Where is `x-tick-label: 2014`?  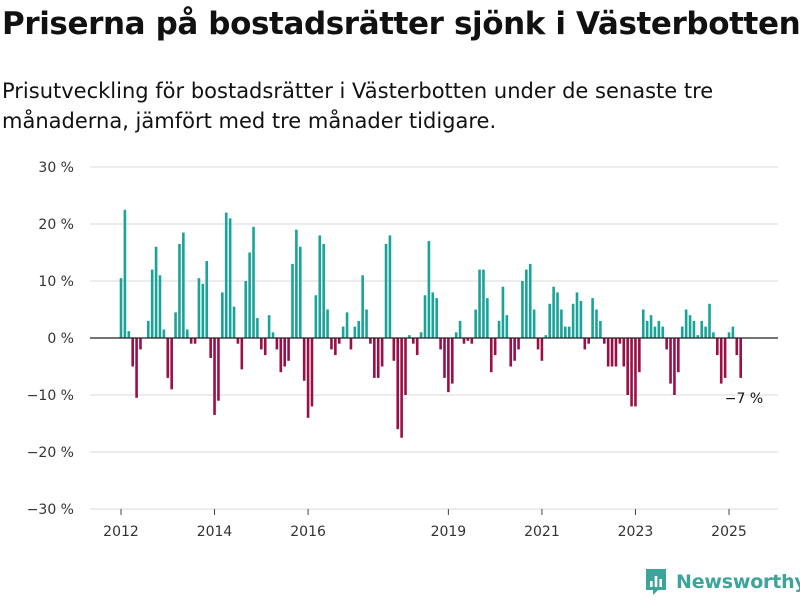
x-tick-label: 2014 is located at coordinates (215, 532).